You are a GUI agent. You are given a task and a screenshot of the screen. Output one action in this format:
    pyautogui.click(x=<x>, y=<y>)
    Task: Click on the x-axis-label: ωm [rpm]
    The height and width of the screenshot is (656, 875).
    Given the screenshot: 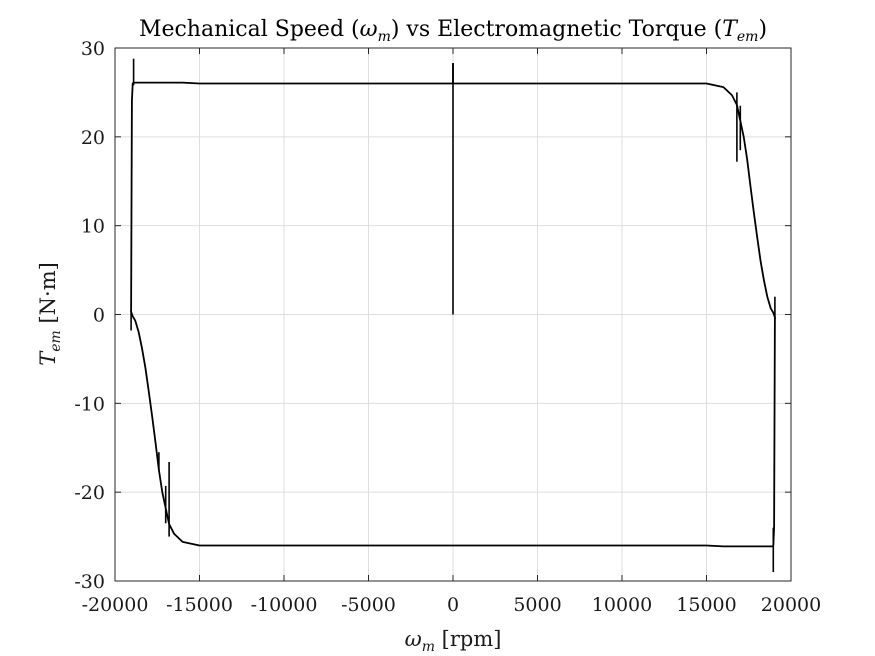 What is the action you would take?
    pyautogui.click(x=453, y=641)
    